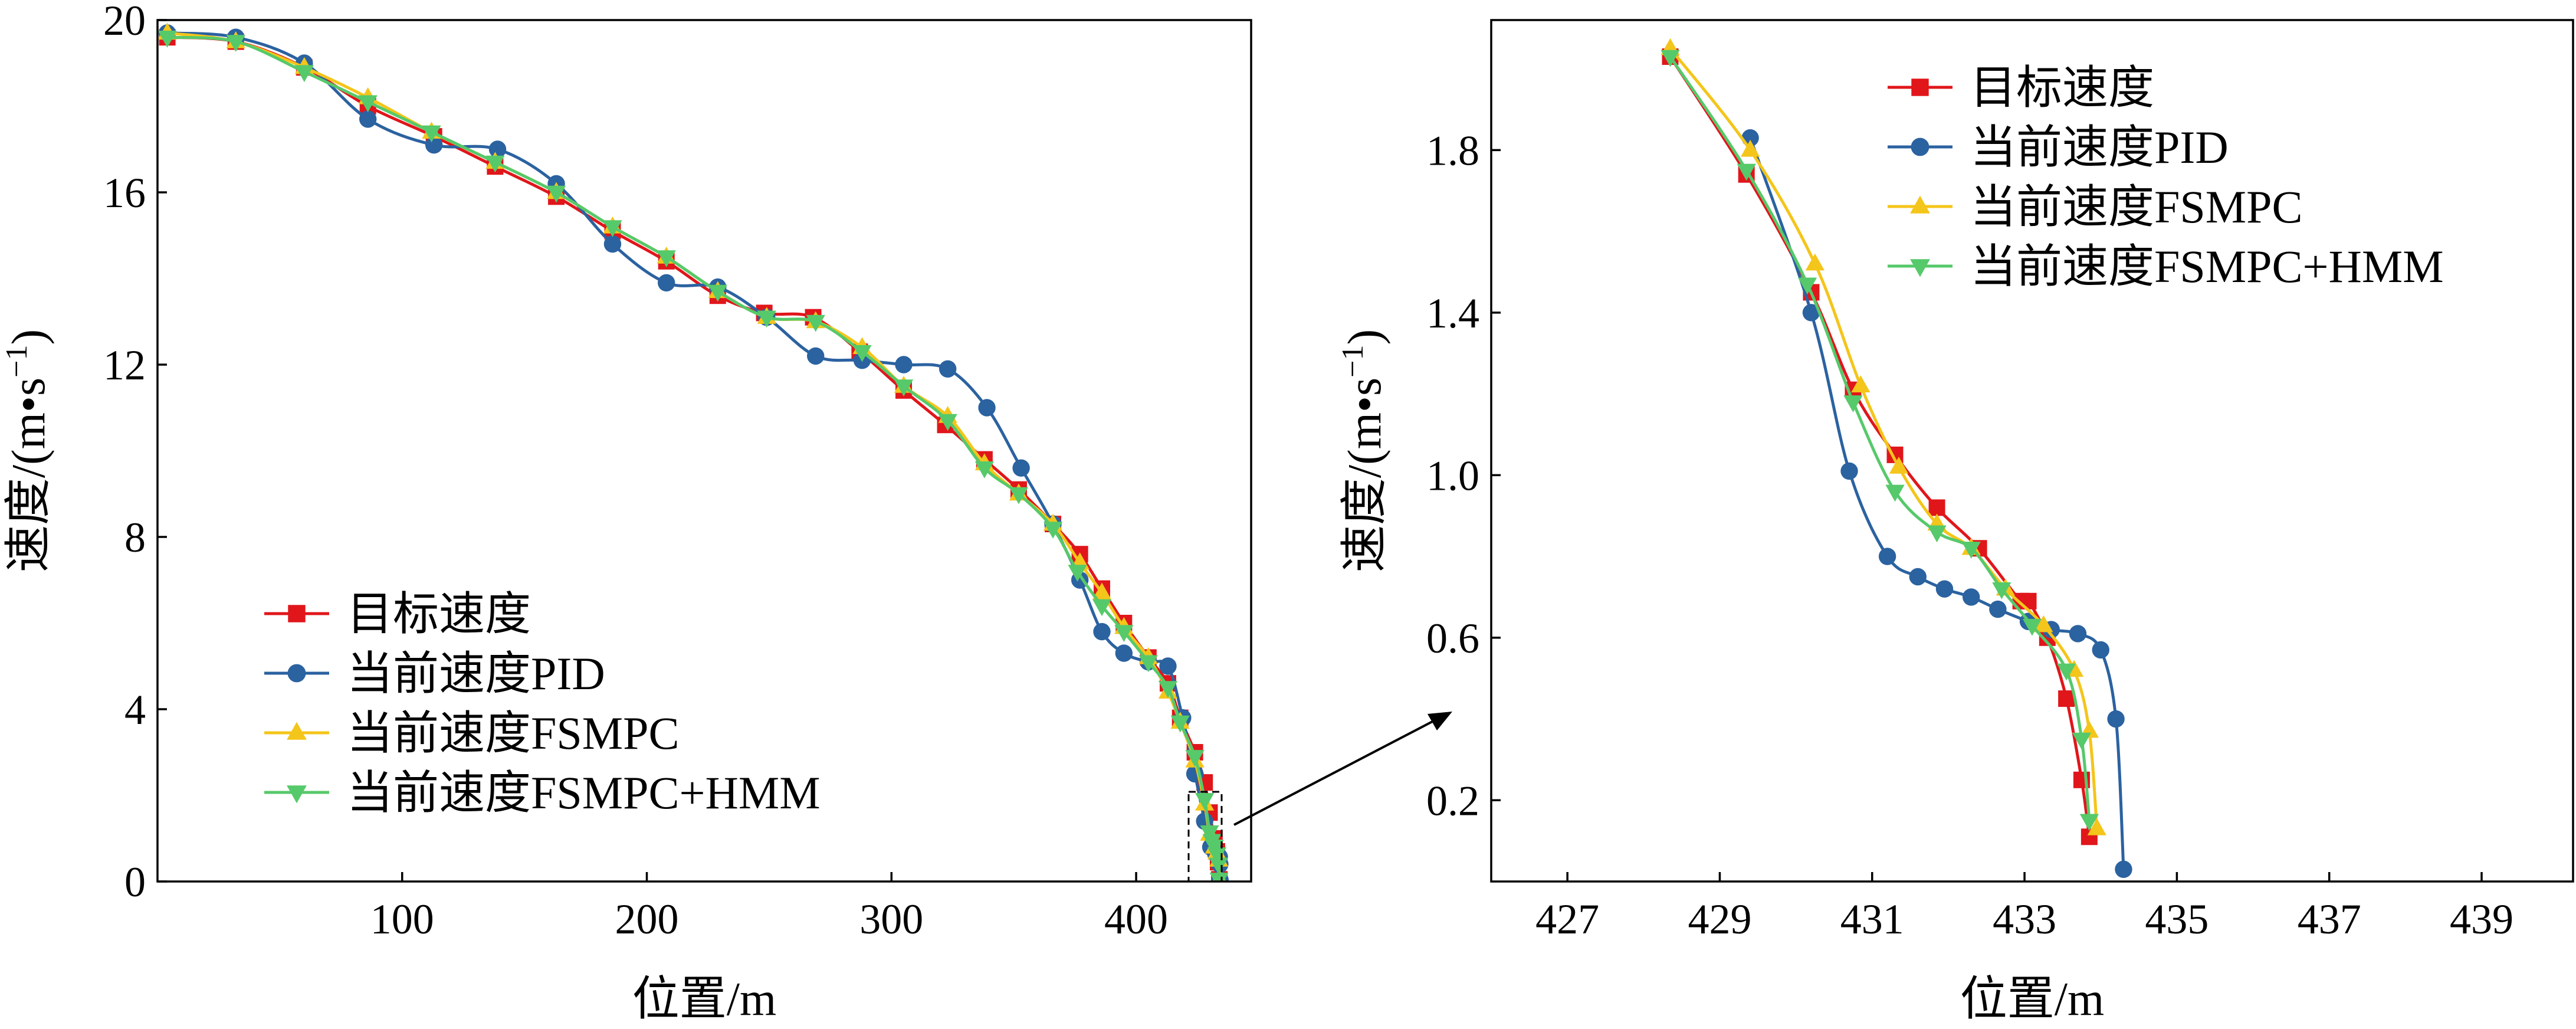  What do you see at coordinates (891, 919) in the screenshot?
I see `x-tick-label: 300` at bounding box center [891, 919].